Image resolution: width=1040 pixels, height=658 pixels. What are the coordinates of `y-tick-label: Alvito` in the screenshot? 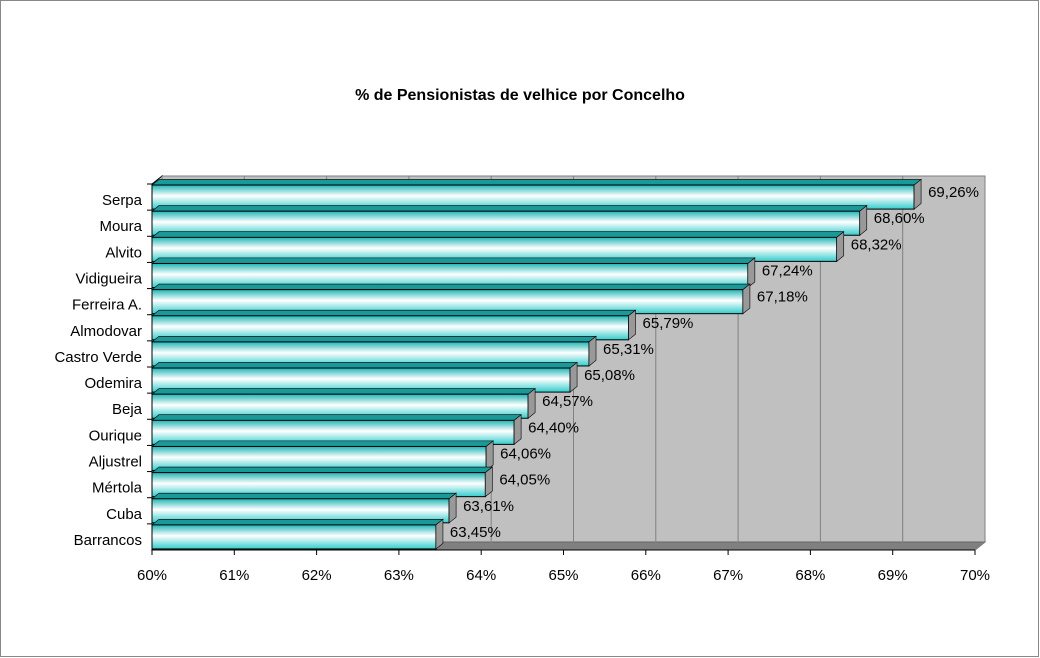 It's located at (123, 252).